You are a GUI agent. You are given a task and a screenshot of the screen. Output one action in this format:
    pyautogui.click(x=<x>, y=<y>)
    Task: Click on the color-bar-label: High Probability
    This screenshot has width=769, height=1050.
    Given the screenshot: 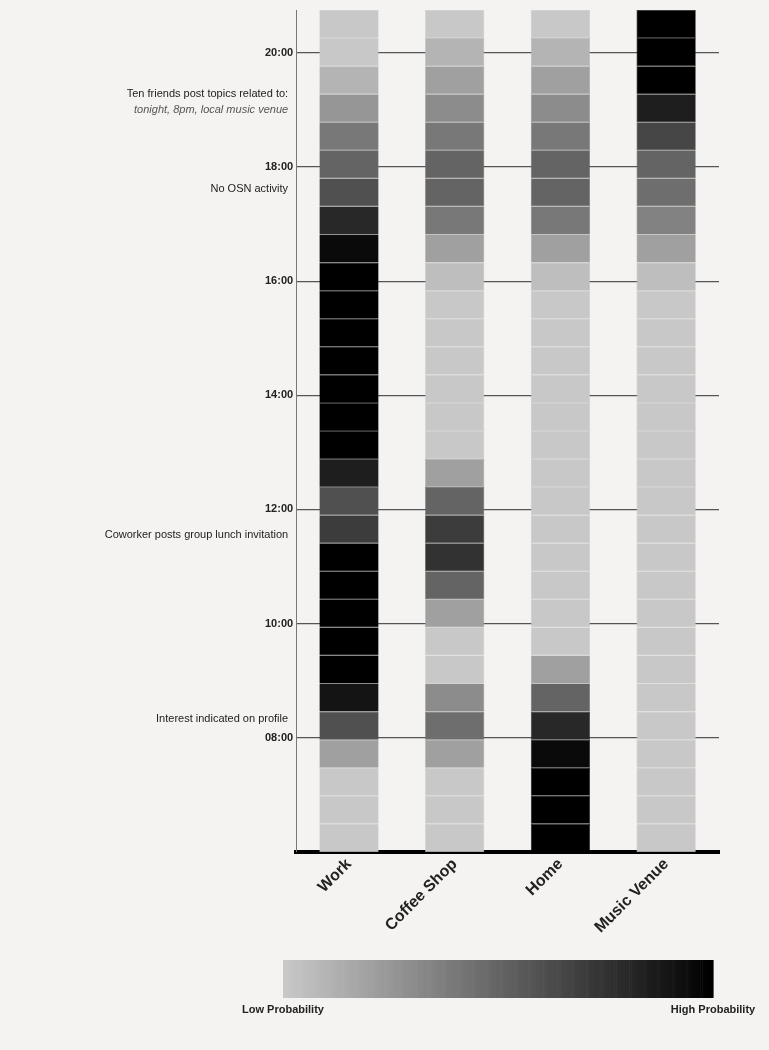 What is the action you would take?
    pyautogui.click(x=713, y=1008)
    